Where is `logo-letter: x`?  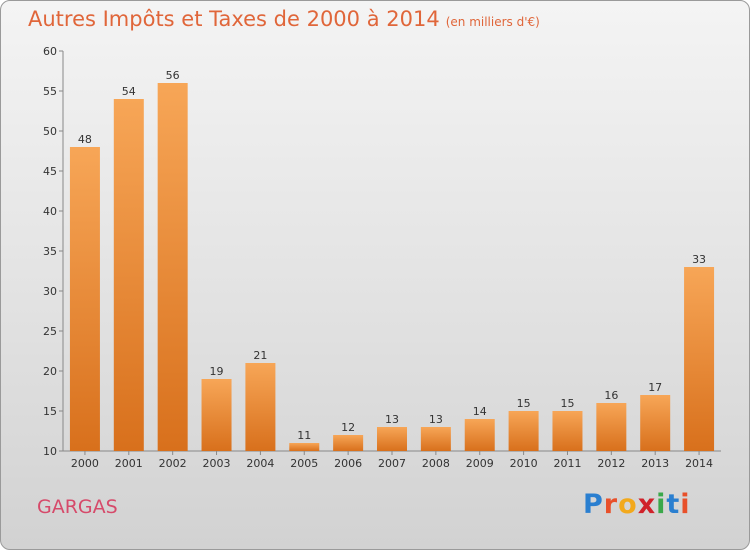 logo-letter: x is located at coordinates (647, 504).